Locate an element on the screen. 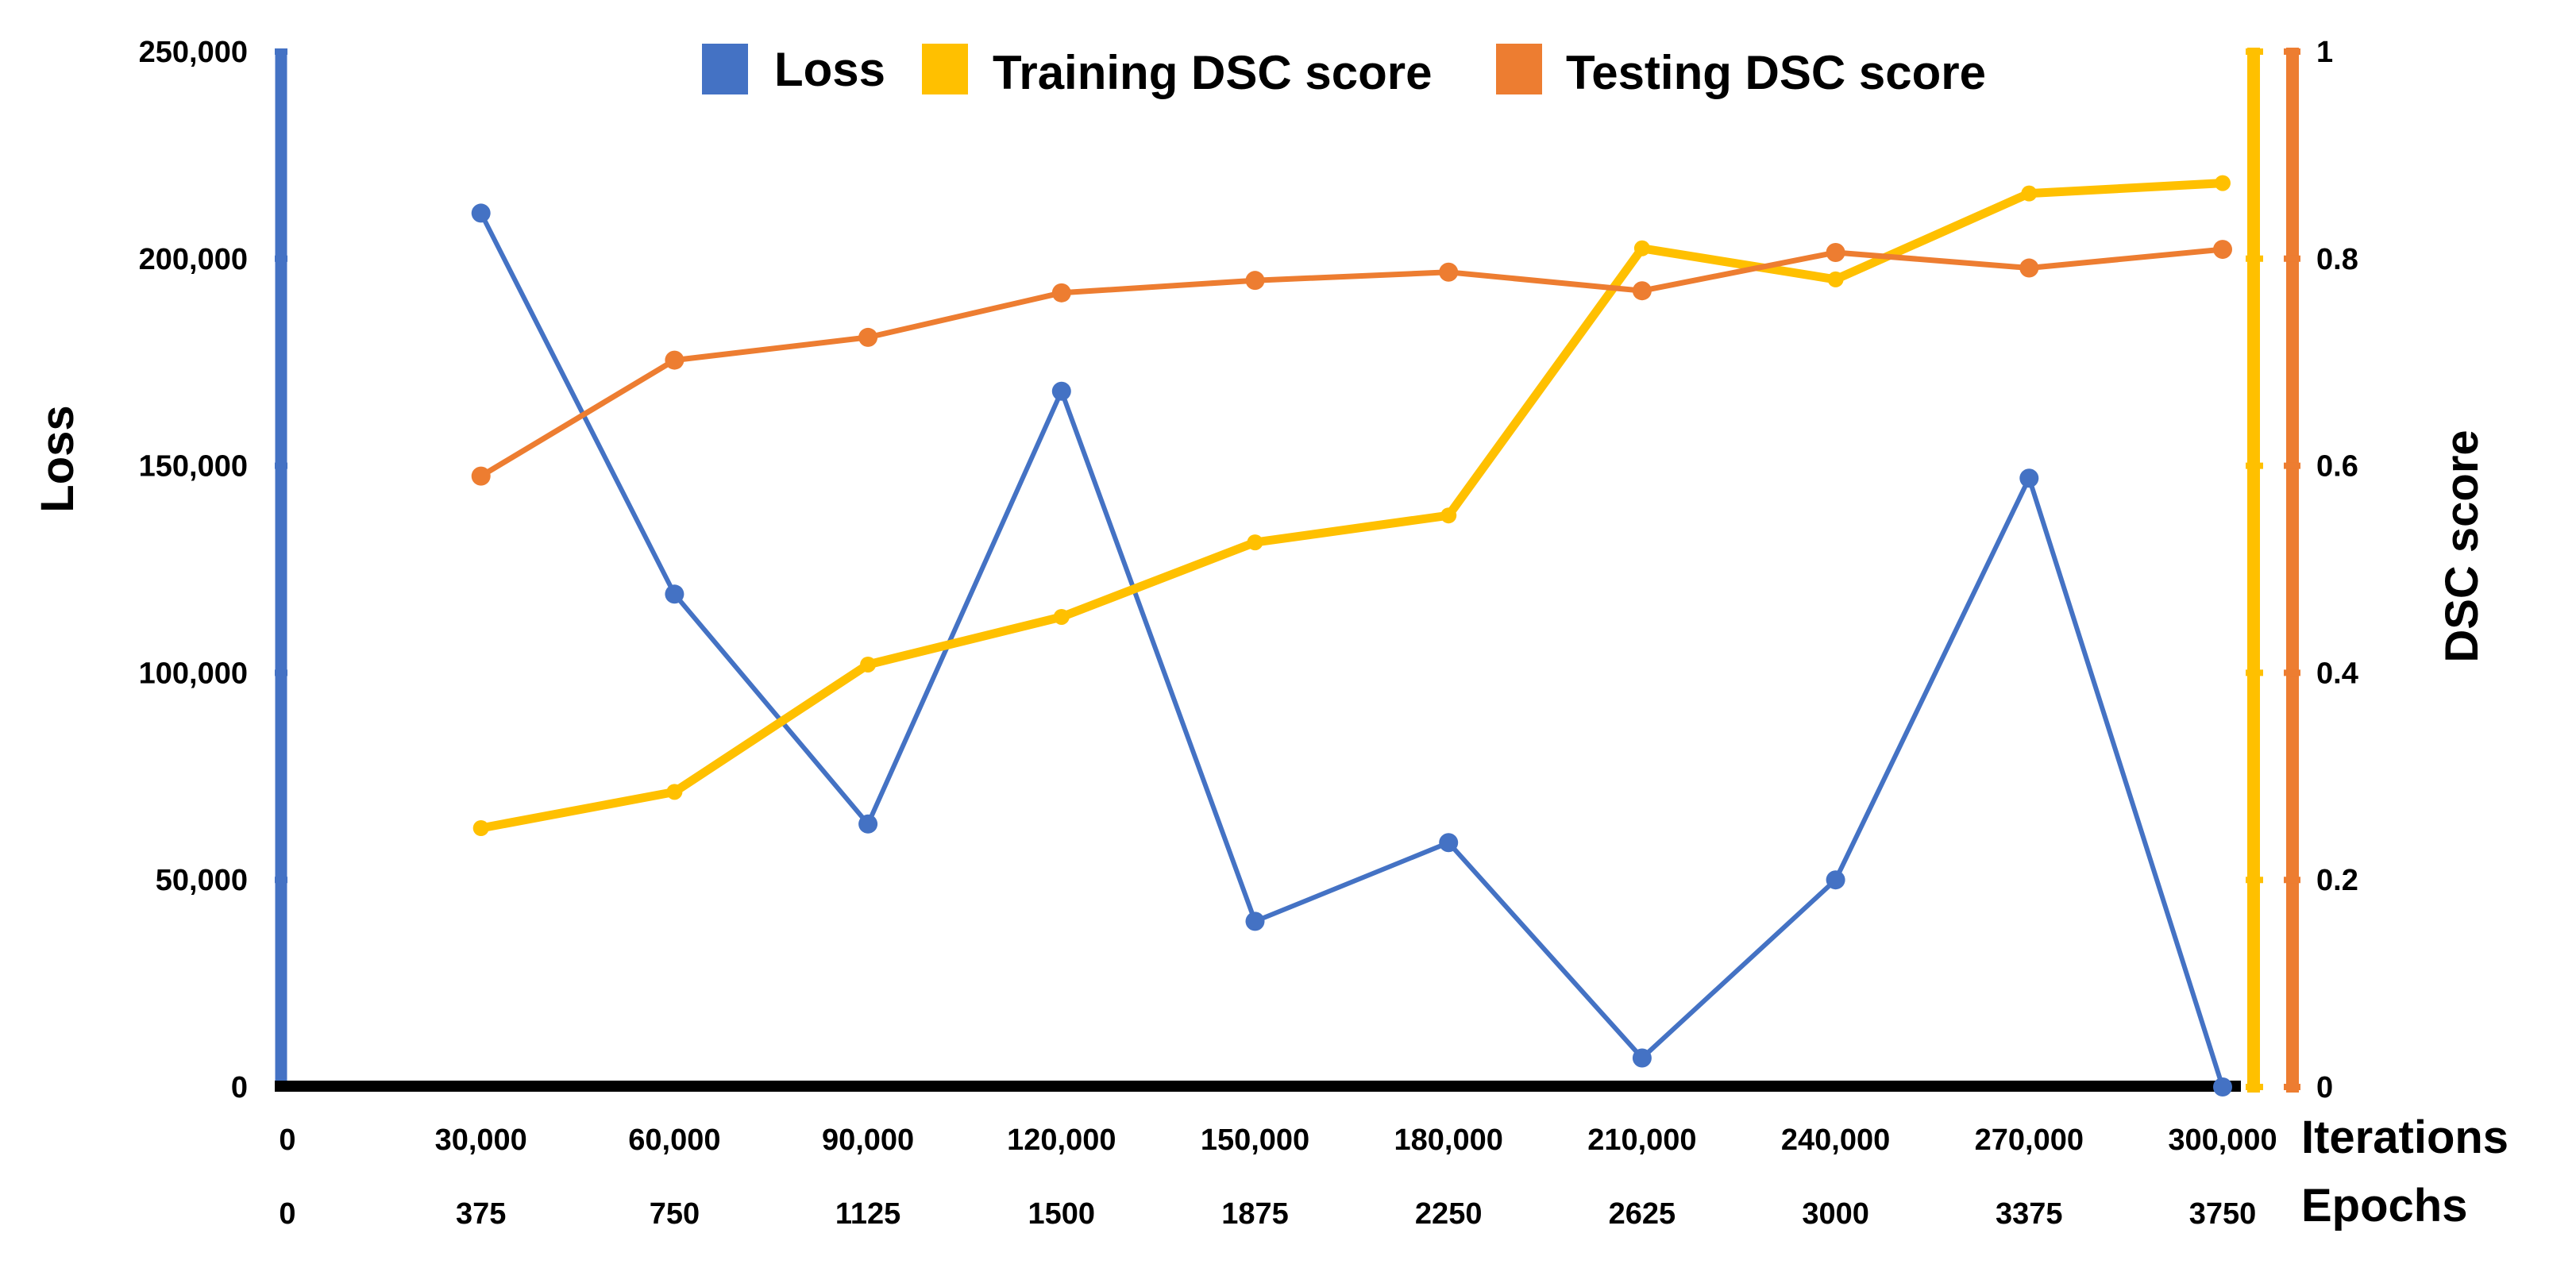 This screenshot has width=2576, height=1268. x-tick-label: 30,000 is located at coordinates (481, 1140).